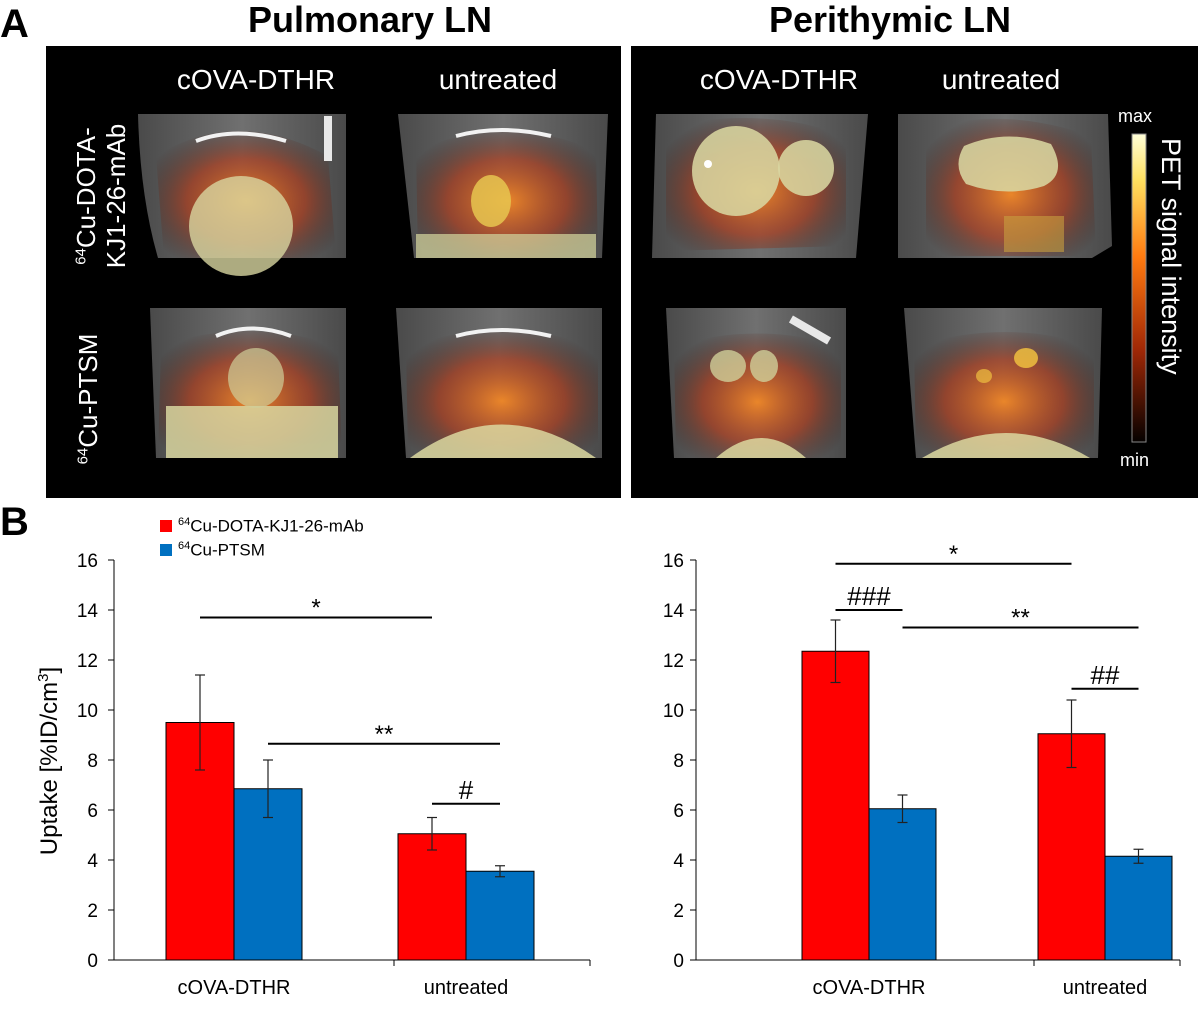  Describe the element at coordinates (1105, 675) in the screenshot. I see `significance-label: ##` at that location.